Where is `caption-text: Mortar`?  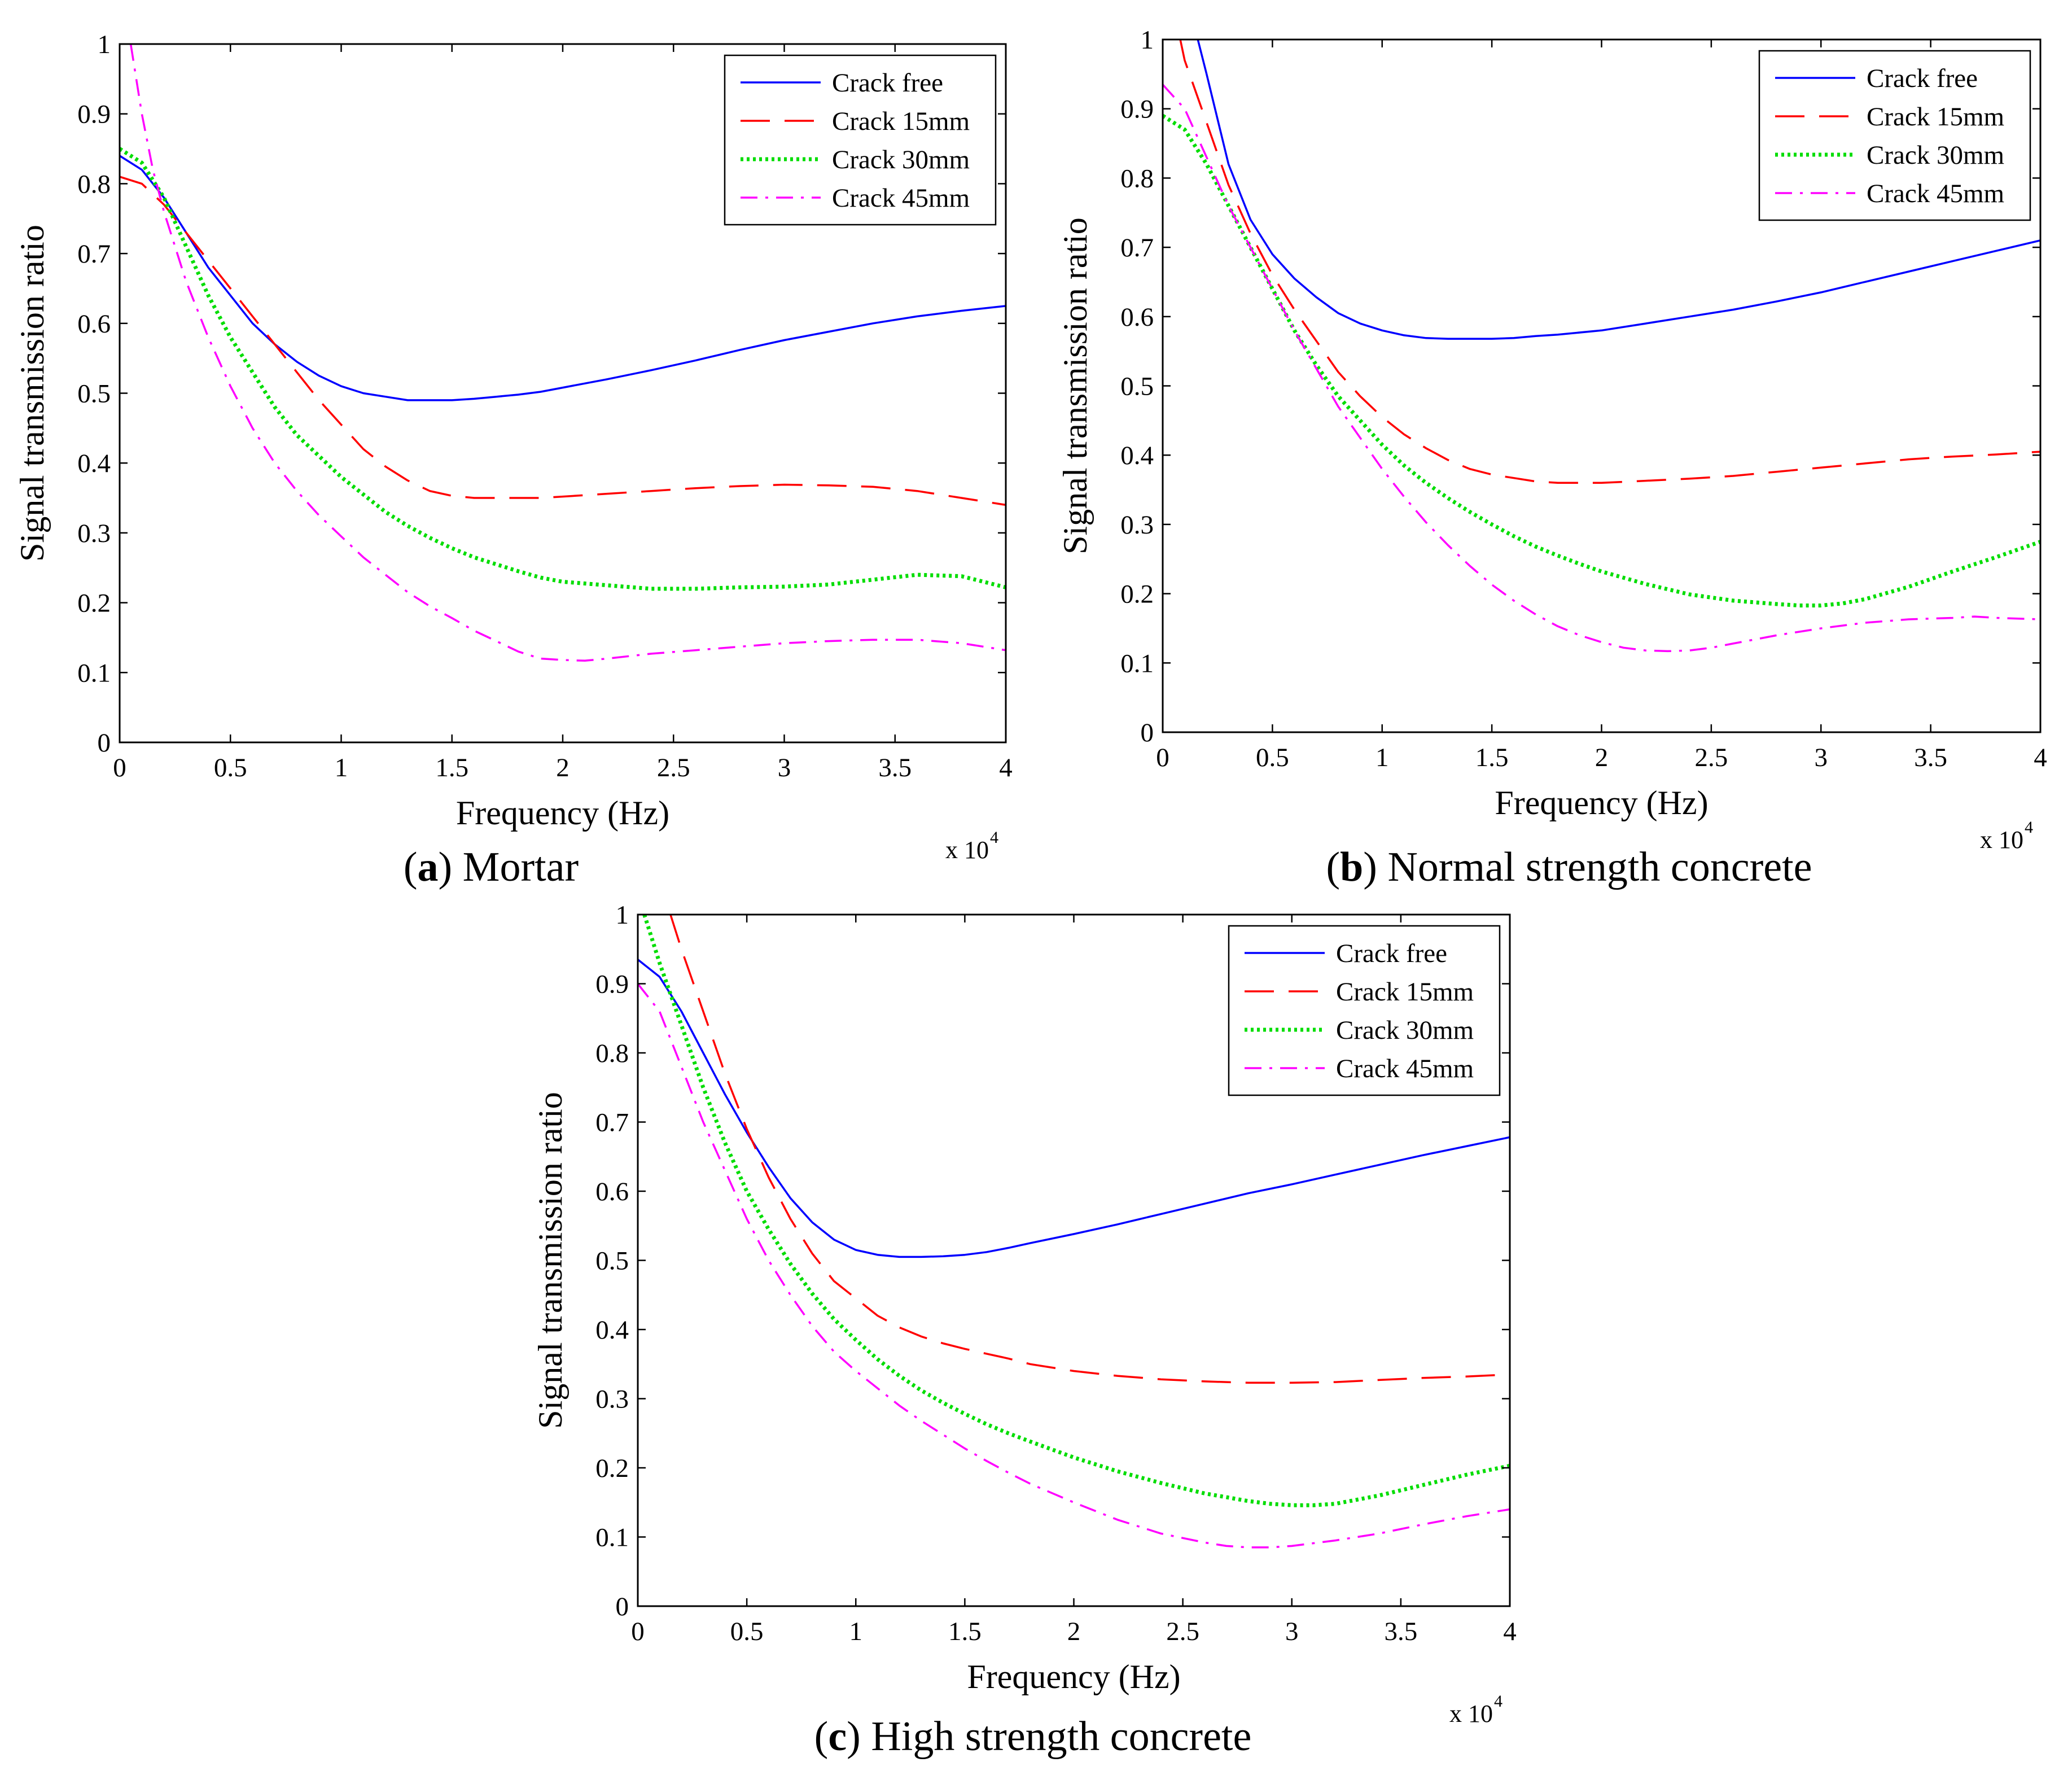
caption-text: Mortar is located at coordinates (521, 867).